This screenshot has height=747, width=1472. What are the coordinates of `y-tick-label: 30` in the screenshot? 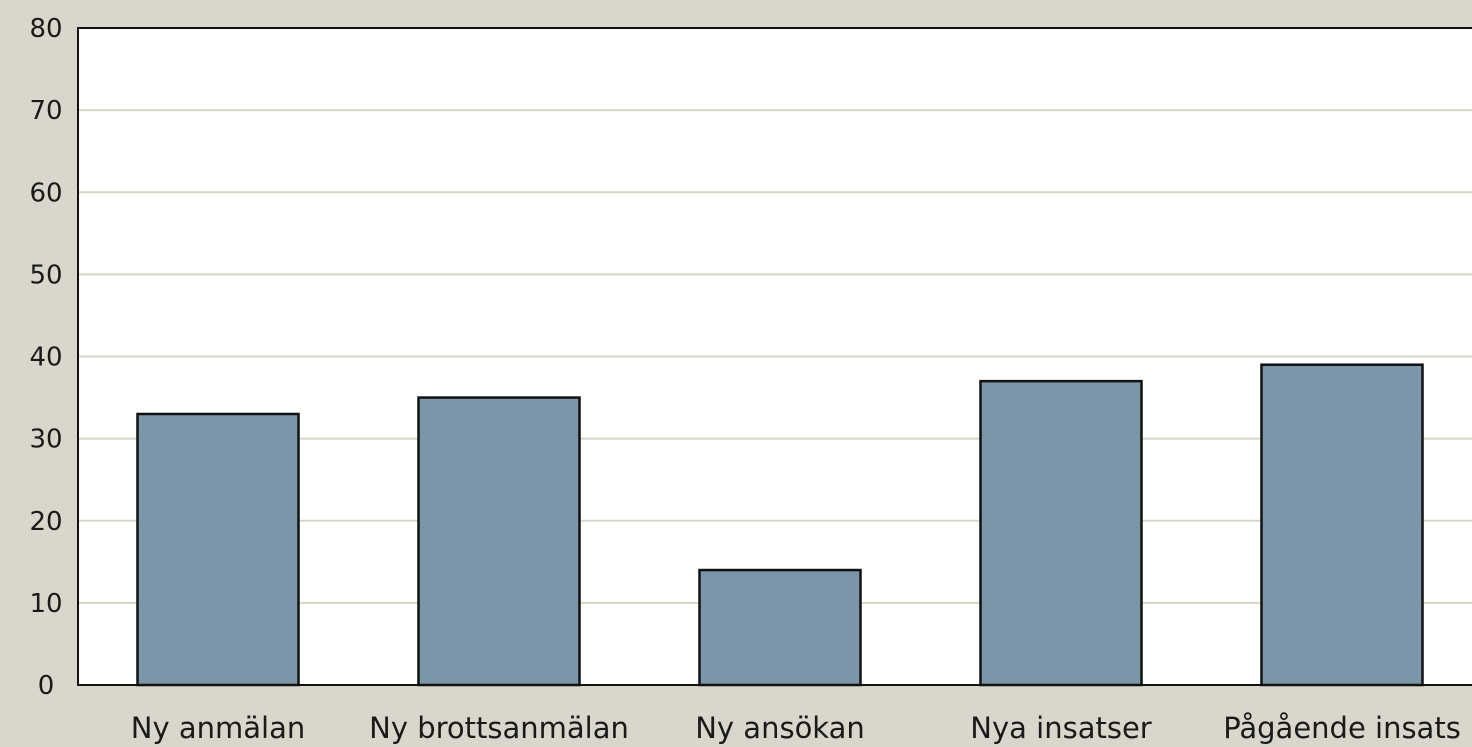 It's located at (45, 440).